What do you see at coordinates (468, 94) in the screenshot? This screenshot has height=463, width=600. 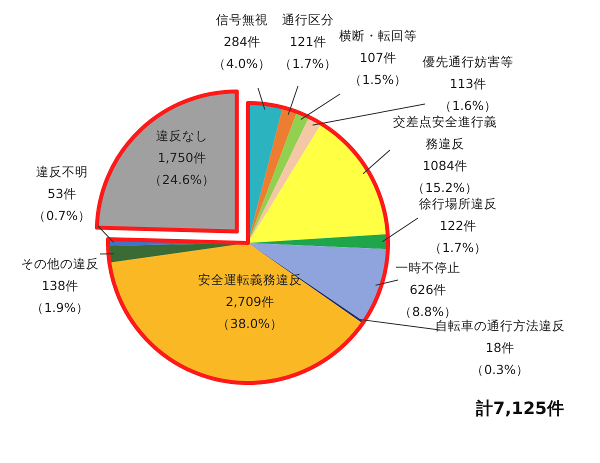 I see `data-label: 113件（1.6%）` at bounding box center [468, 94].